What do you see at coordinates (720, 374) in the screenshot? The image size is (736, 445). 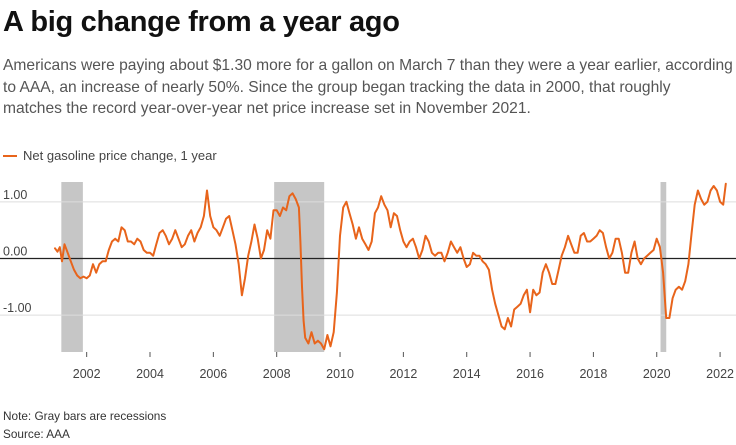 I see `x-tick-label: 2022` at bounding box center [720, 374].